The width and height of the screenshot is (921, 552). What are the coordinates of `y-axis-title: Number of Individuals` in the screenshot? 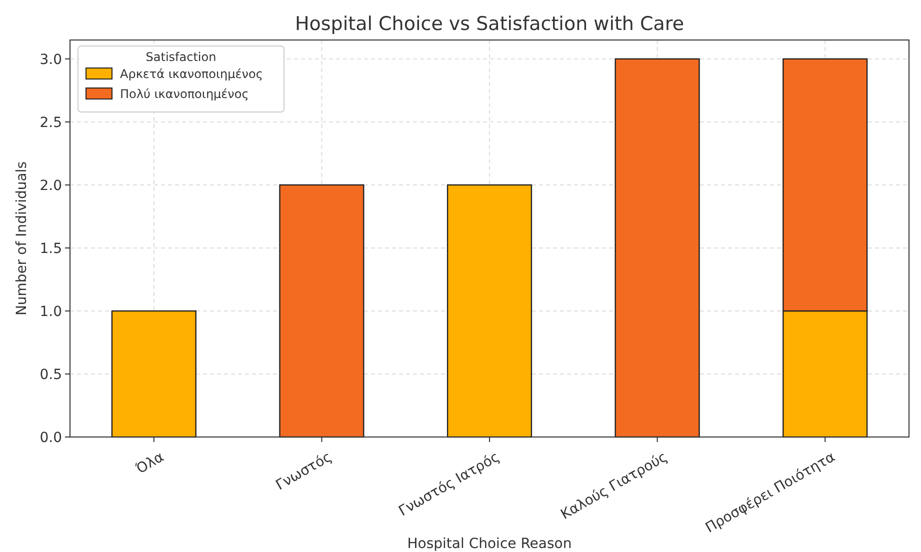 It's located at (22, 238).